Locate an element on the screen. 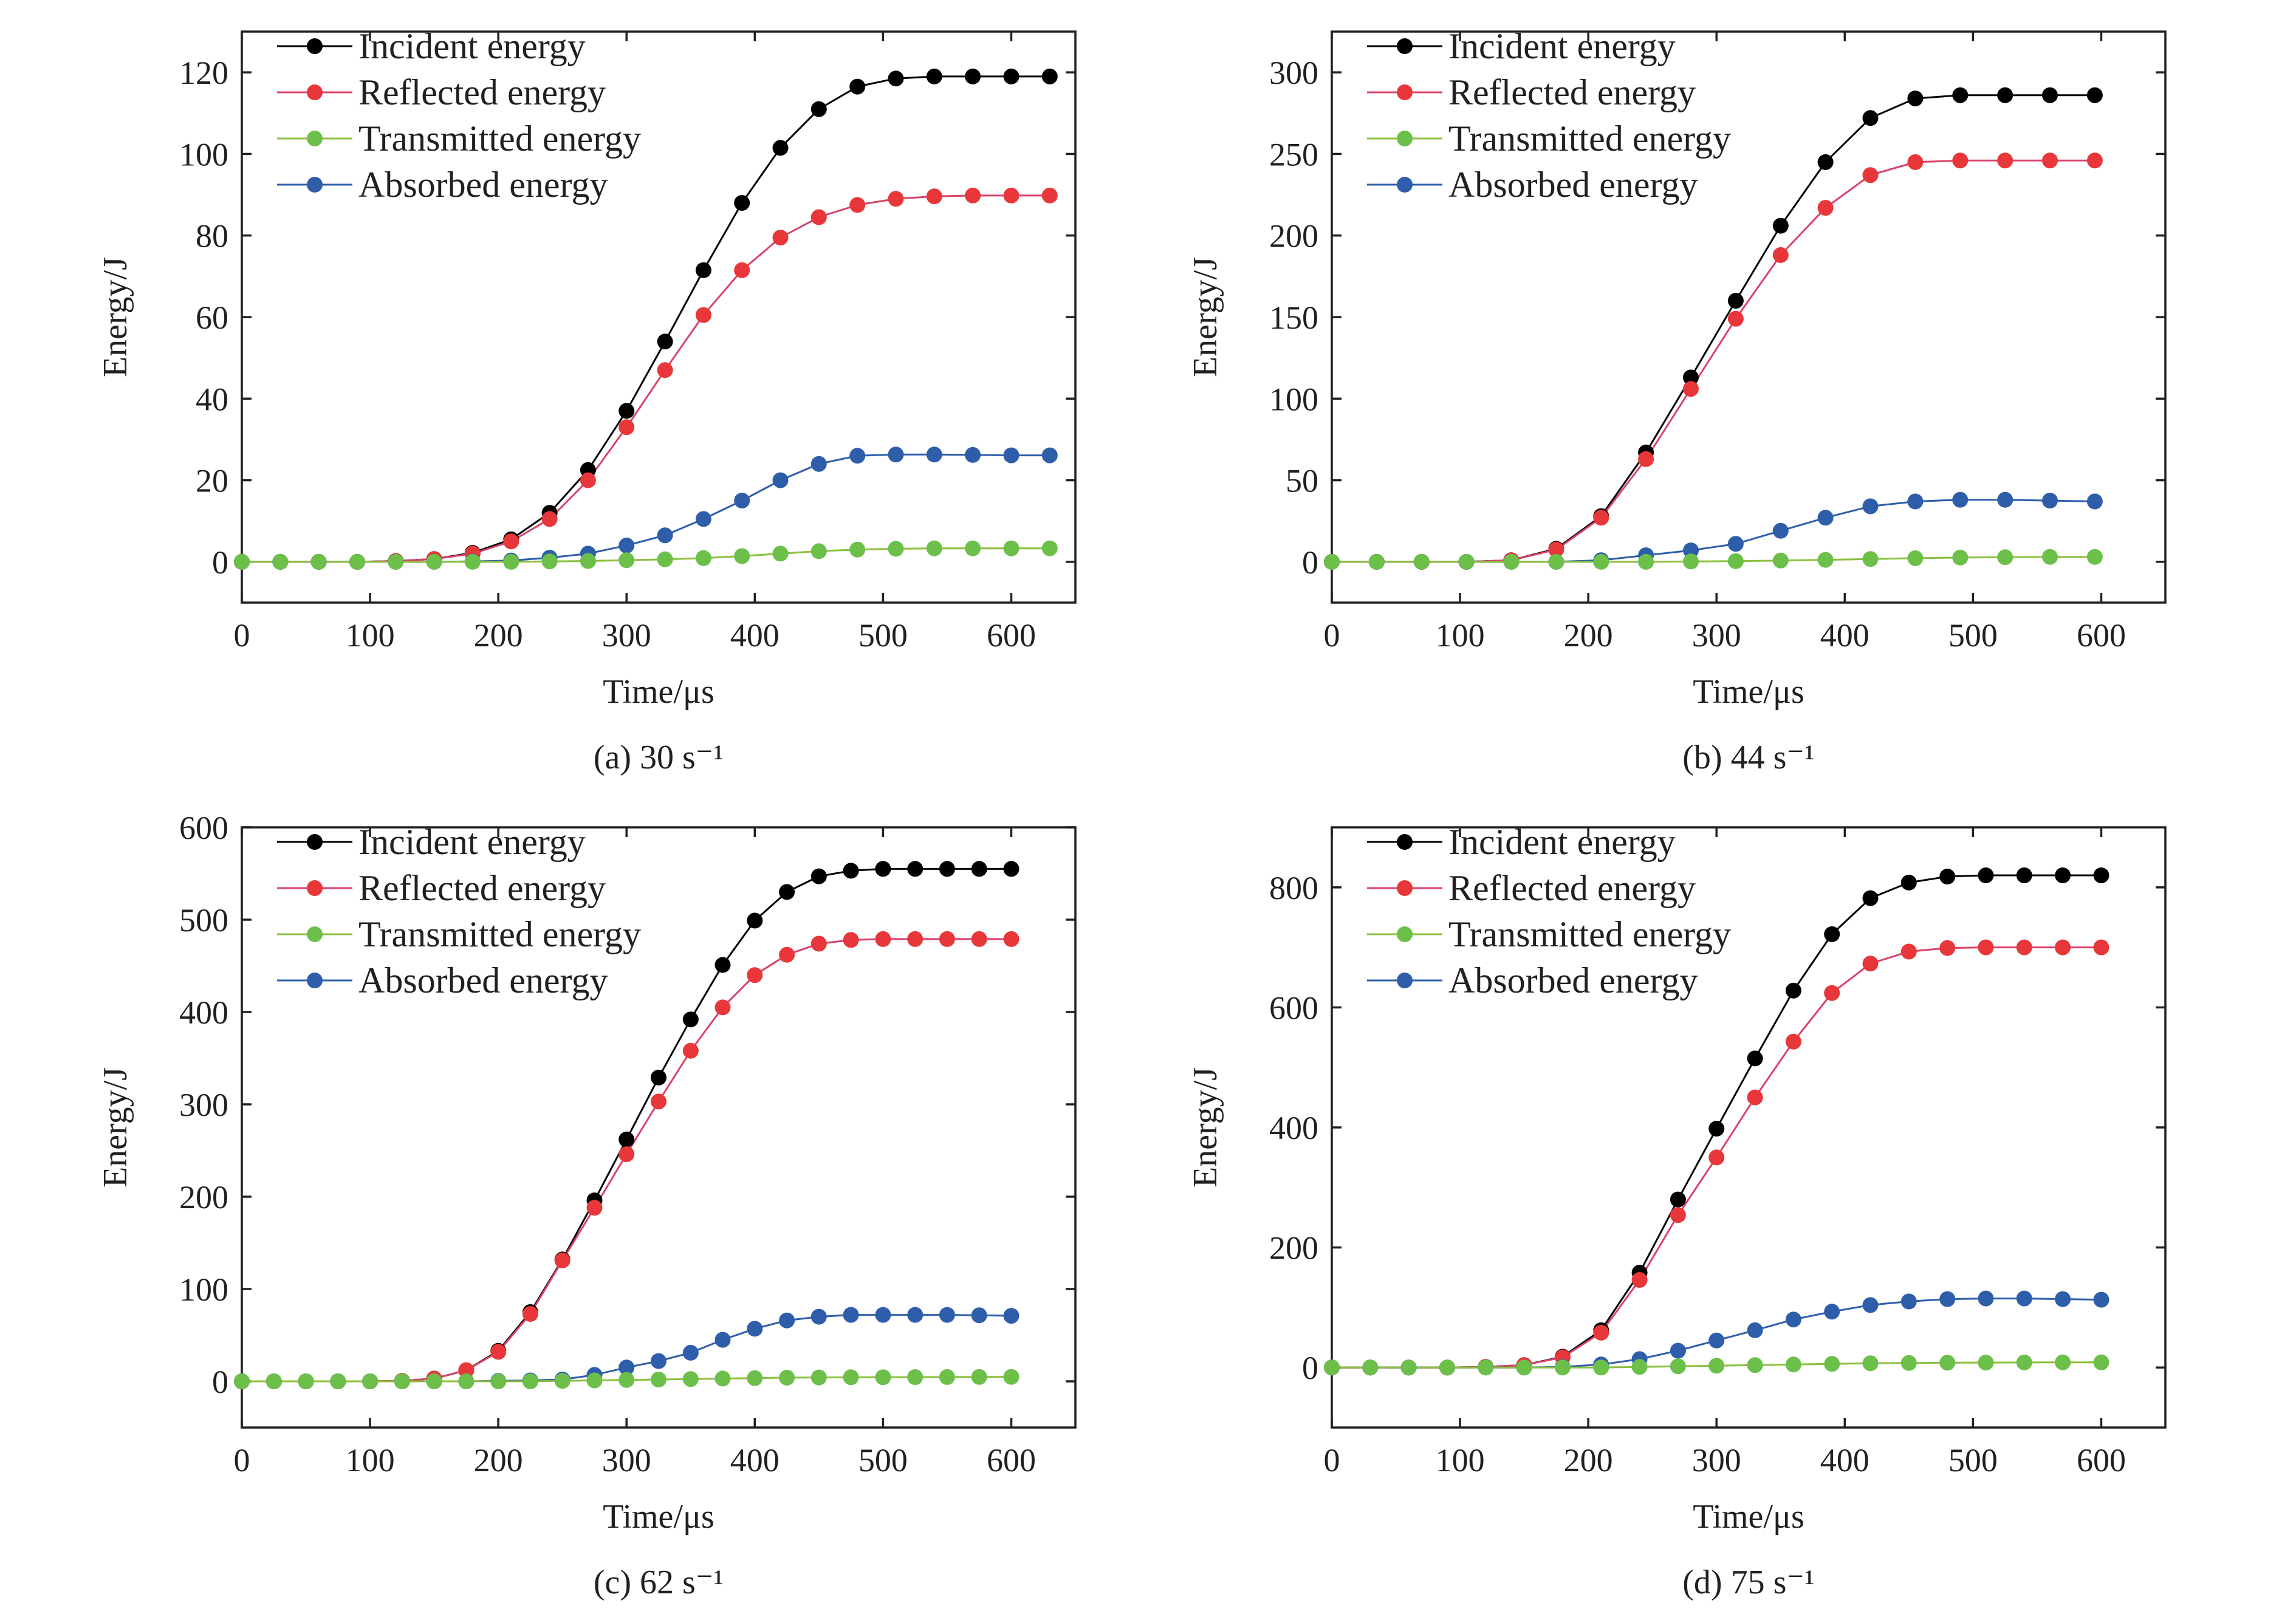  legend-label-reflected: Reflected energy is located at coordinates (1572, 92).